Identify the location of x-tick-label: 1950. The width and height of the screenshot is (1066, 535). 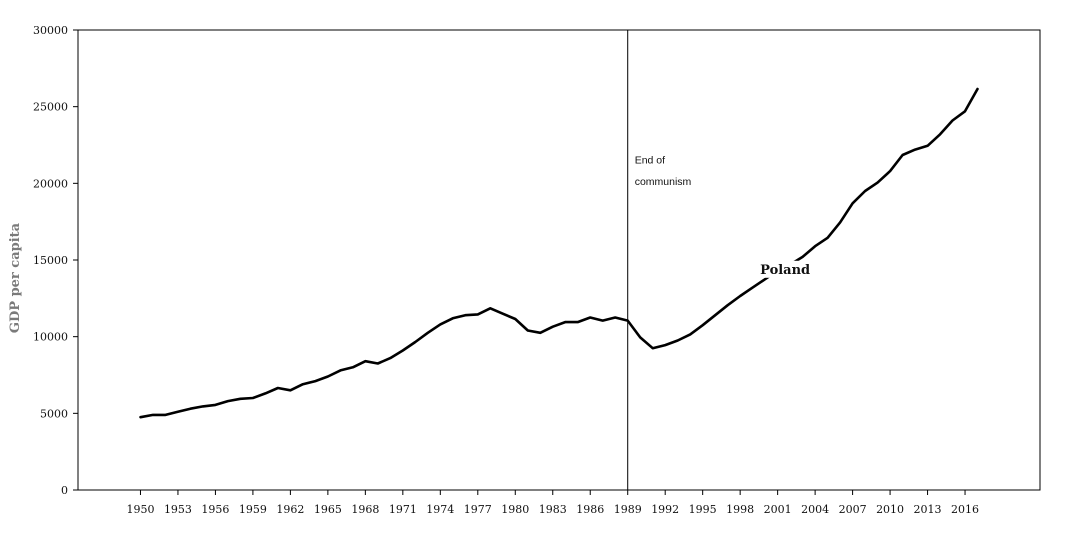
(140, 509).